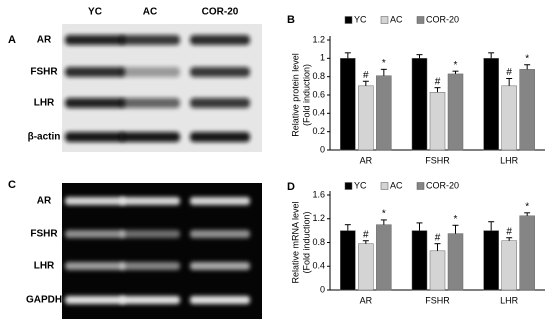  I want to click on panel-label: D, so click(291, 187).